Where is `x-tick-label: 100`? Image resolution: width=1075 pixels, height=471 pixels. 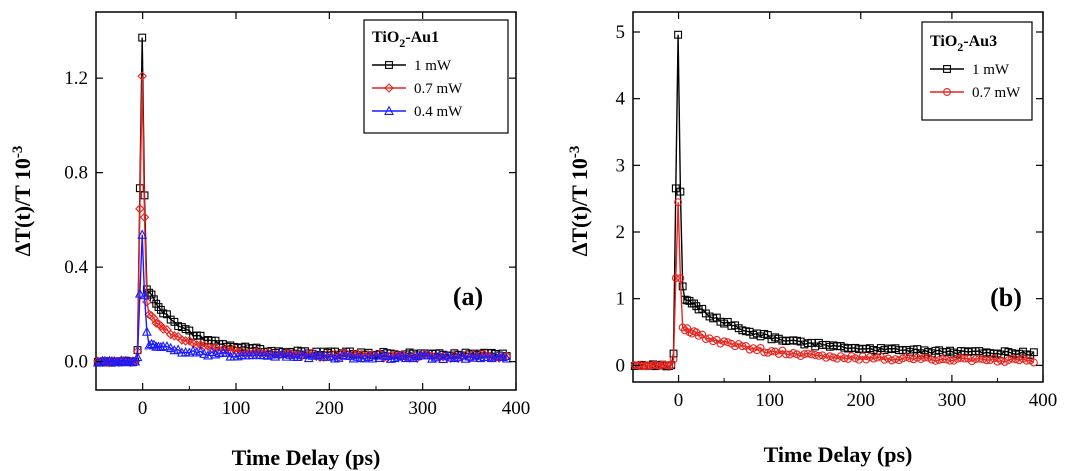
x-tick-label: 100 is located at coordinates (236, 408).